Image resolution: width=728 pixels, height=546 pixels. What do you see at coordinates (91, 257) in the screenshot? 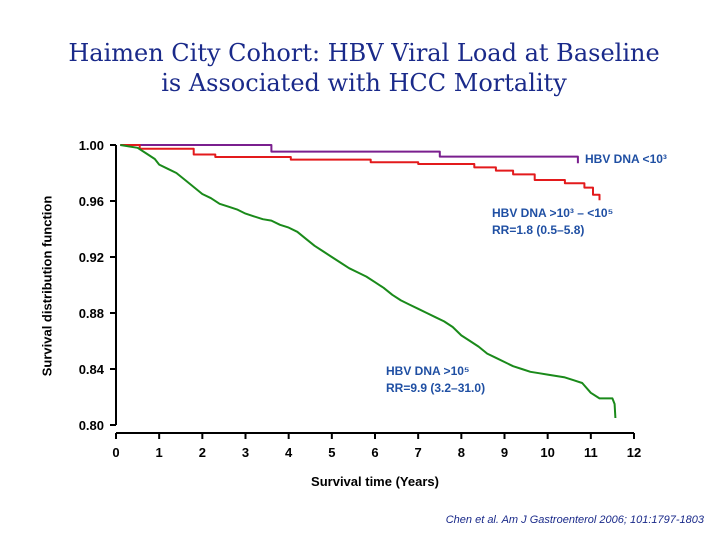
I see `y-tick-label-3: 0.92` at bounding box center [91, 257].